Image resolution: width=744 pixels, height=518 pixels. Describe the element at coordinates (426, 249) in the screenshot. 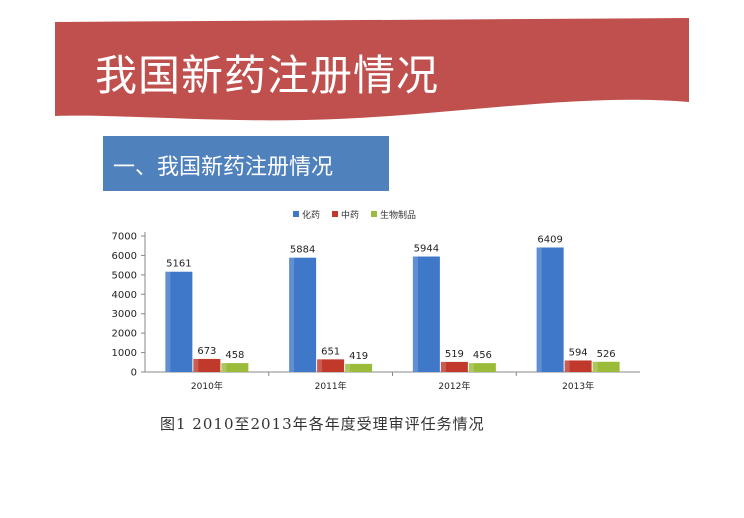

I see `data-label: 5944` at that location.